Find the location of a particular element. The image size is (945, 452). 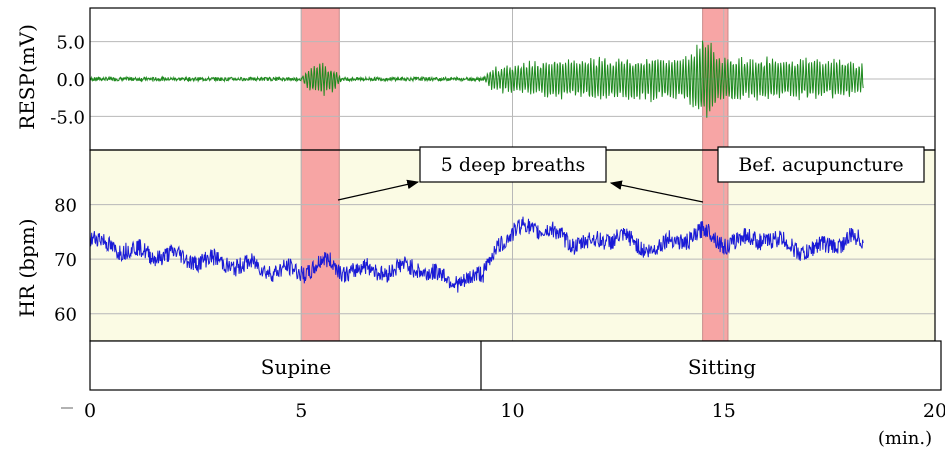

annotation-bef-acupuncture-text: Bef. acupuncture is located at coordinates (820, 165).